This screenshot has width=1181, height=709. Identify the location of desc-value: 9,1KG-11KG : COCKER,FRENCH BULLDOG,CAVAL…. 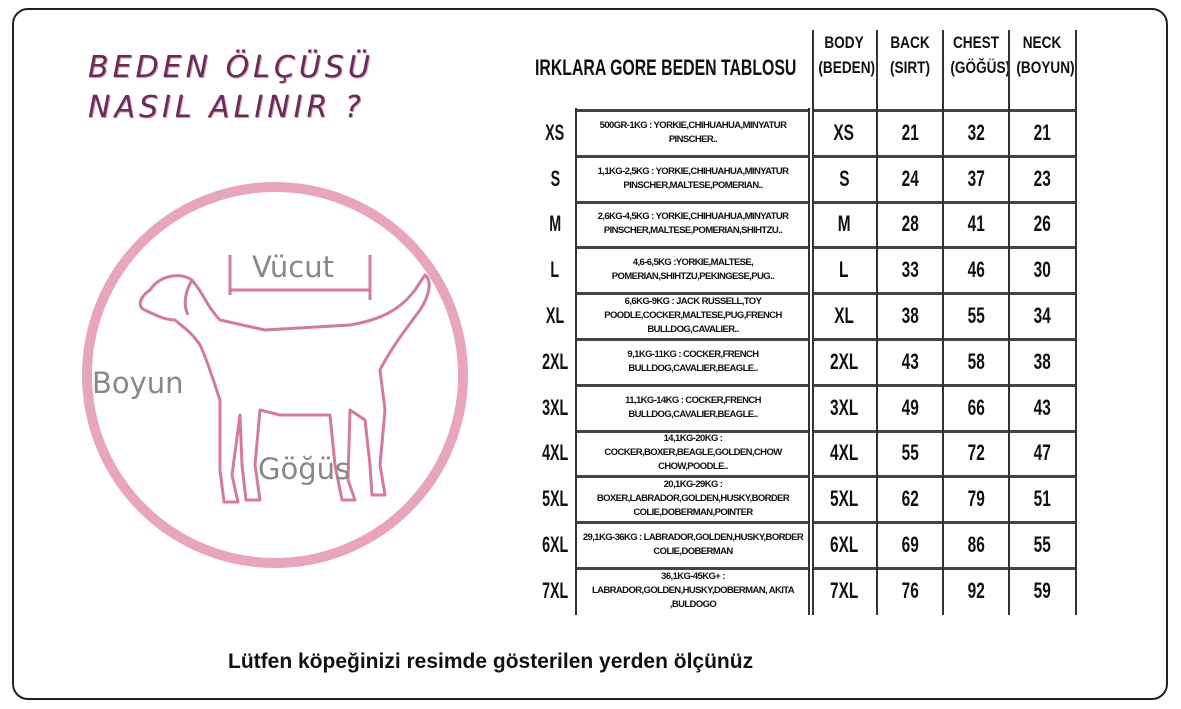
(693, 361).